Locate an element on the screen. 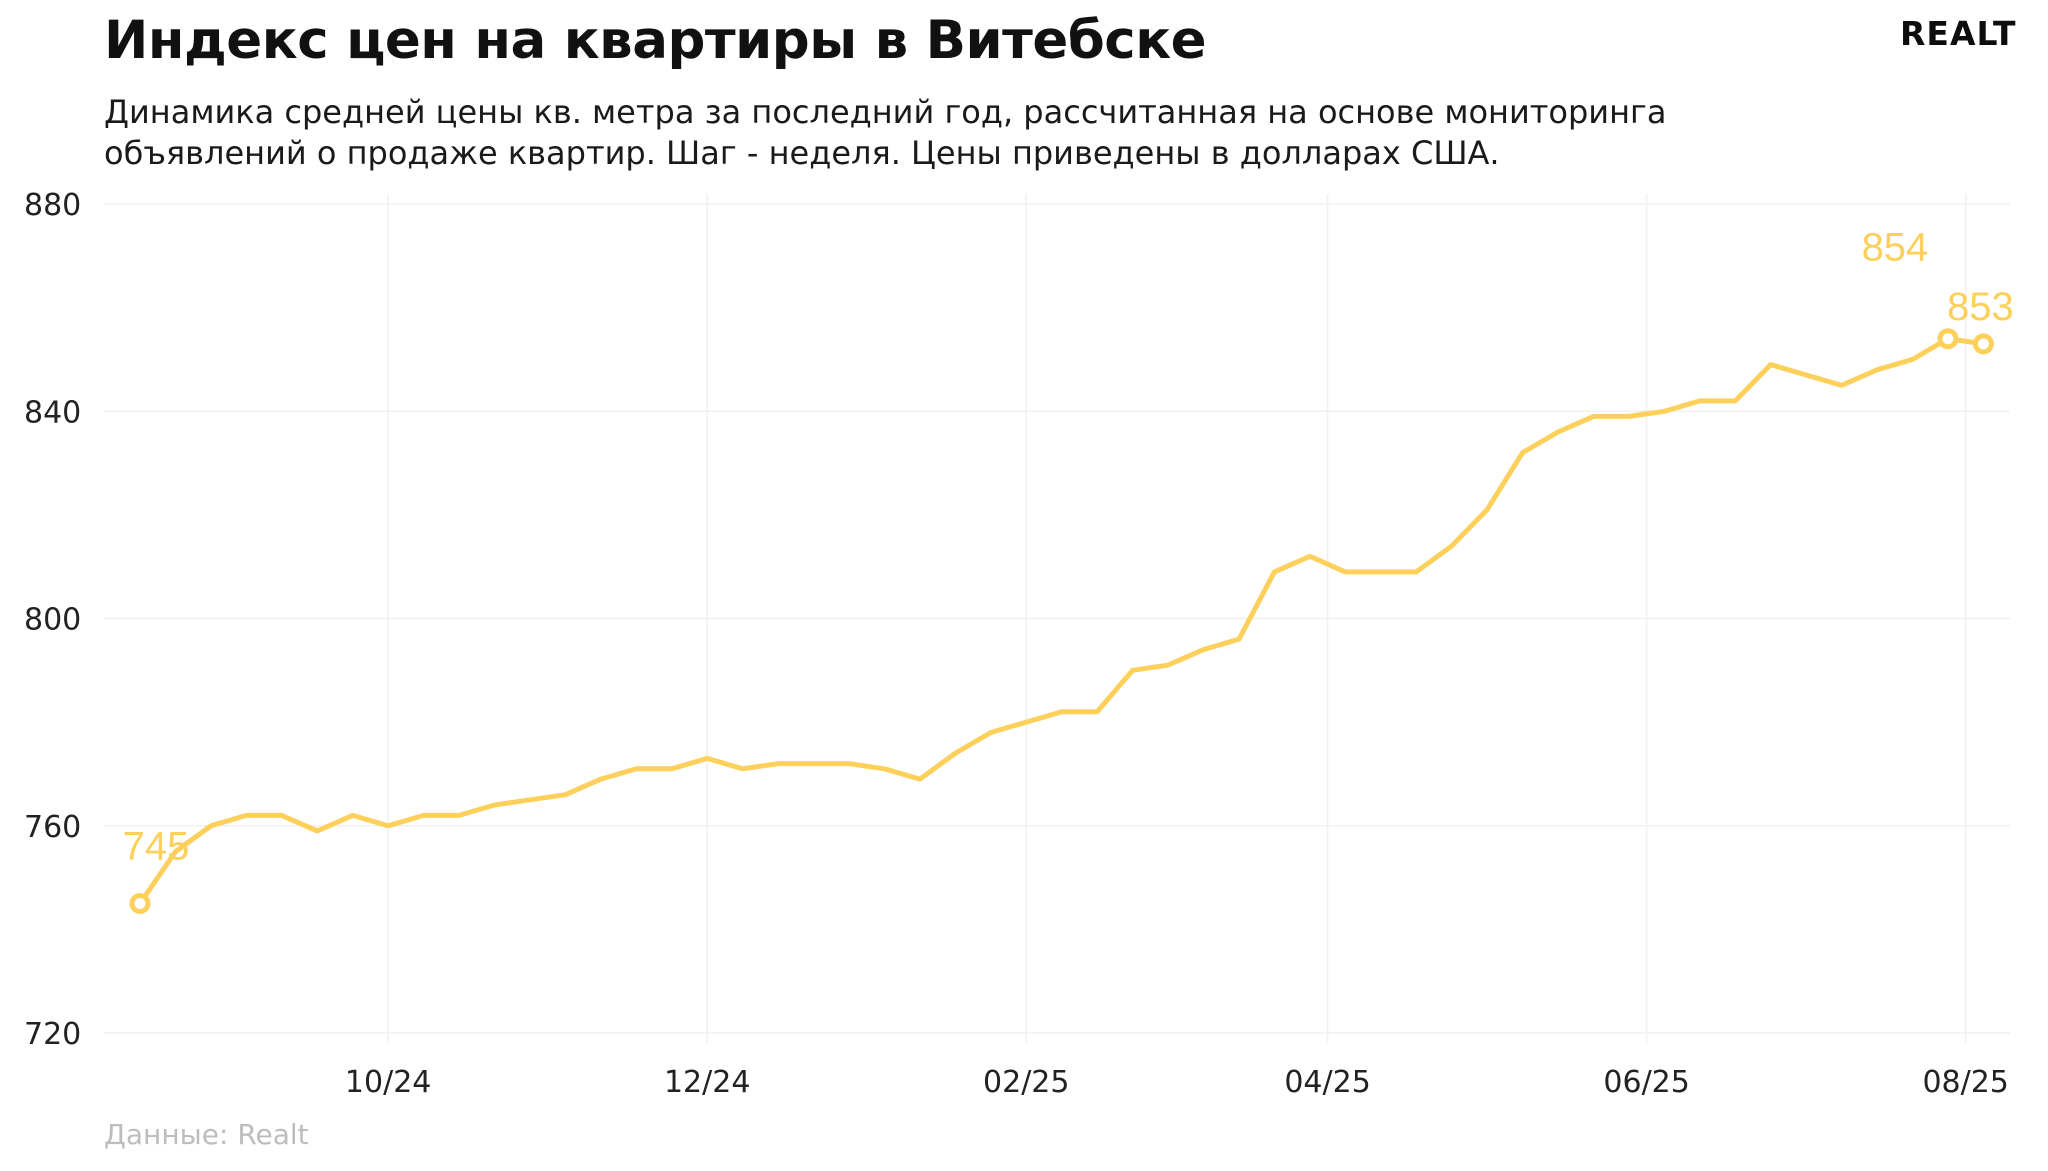 The width and height of the screenshot is (2048, 1171). logo-text: REALT is located at coordinates (1958, 33).